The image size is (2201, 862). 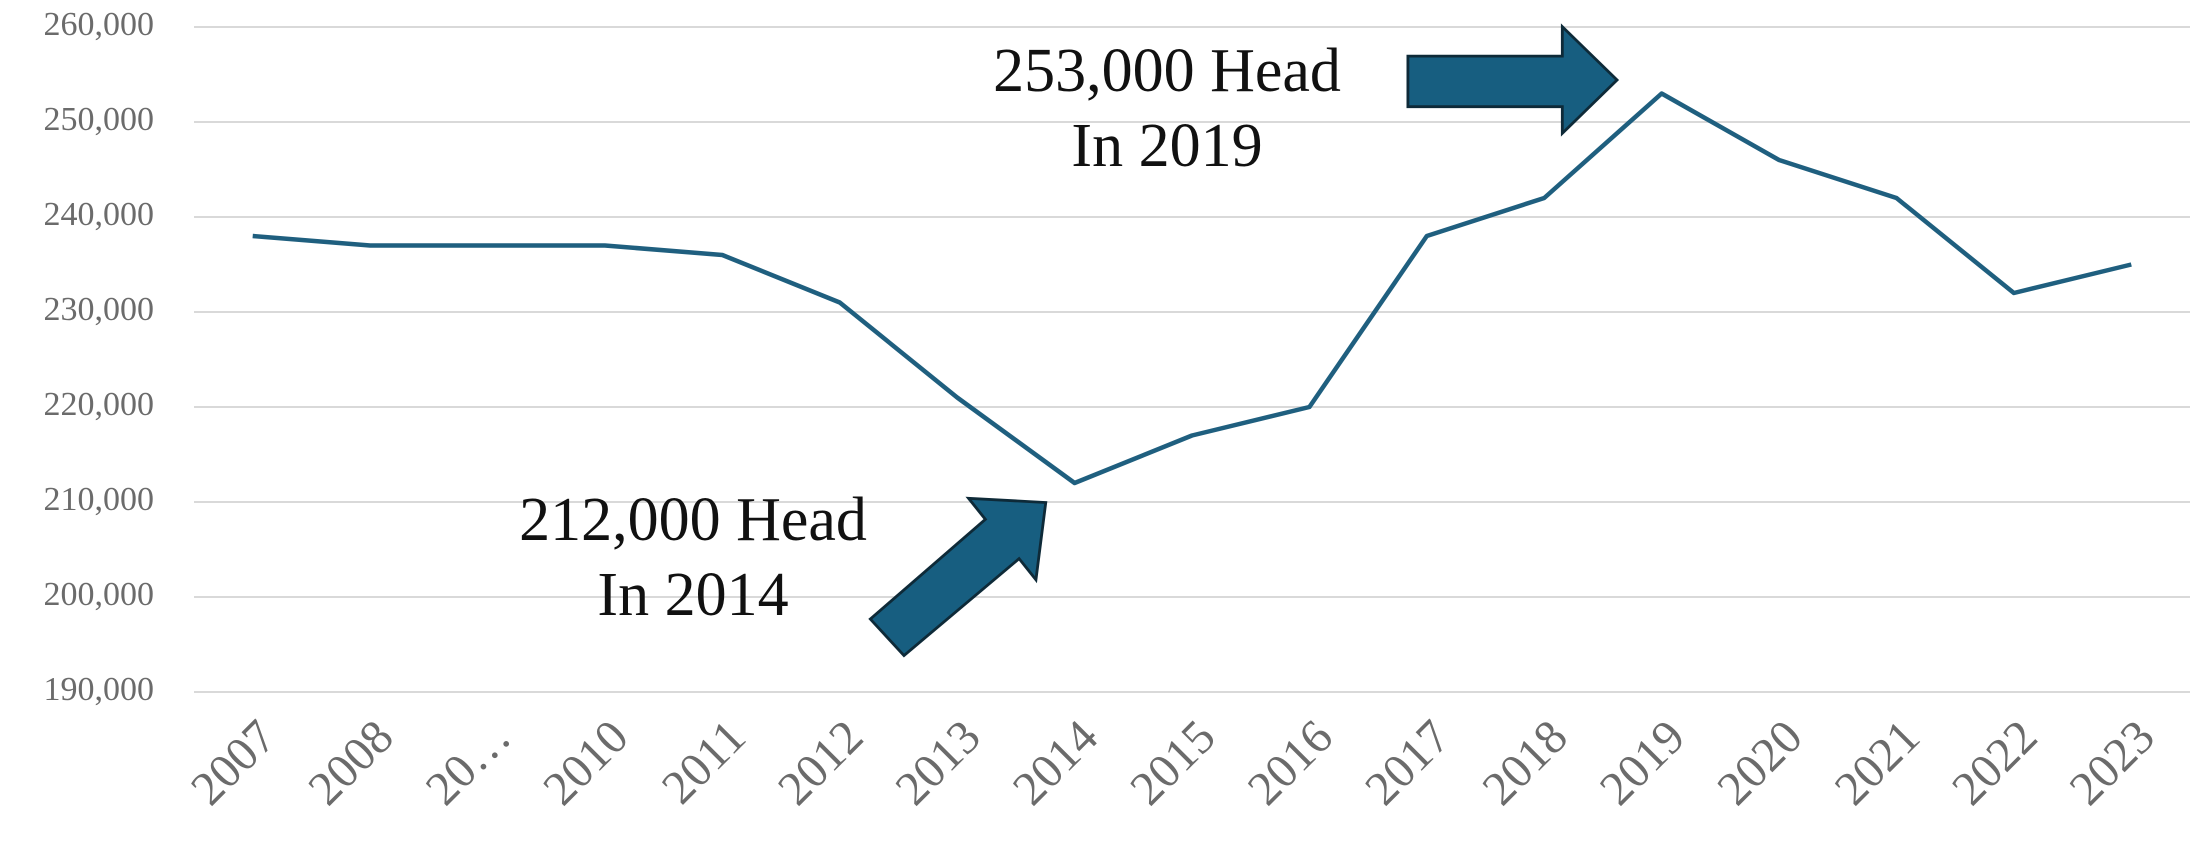 I want to click on x-tick-label: 2015, so click(x=1172, y=762).